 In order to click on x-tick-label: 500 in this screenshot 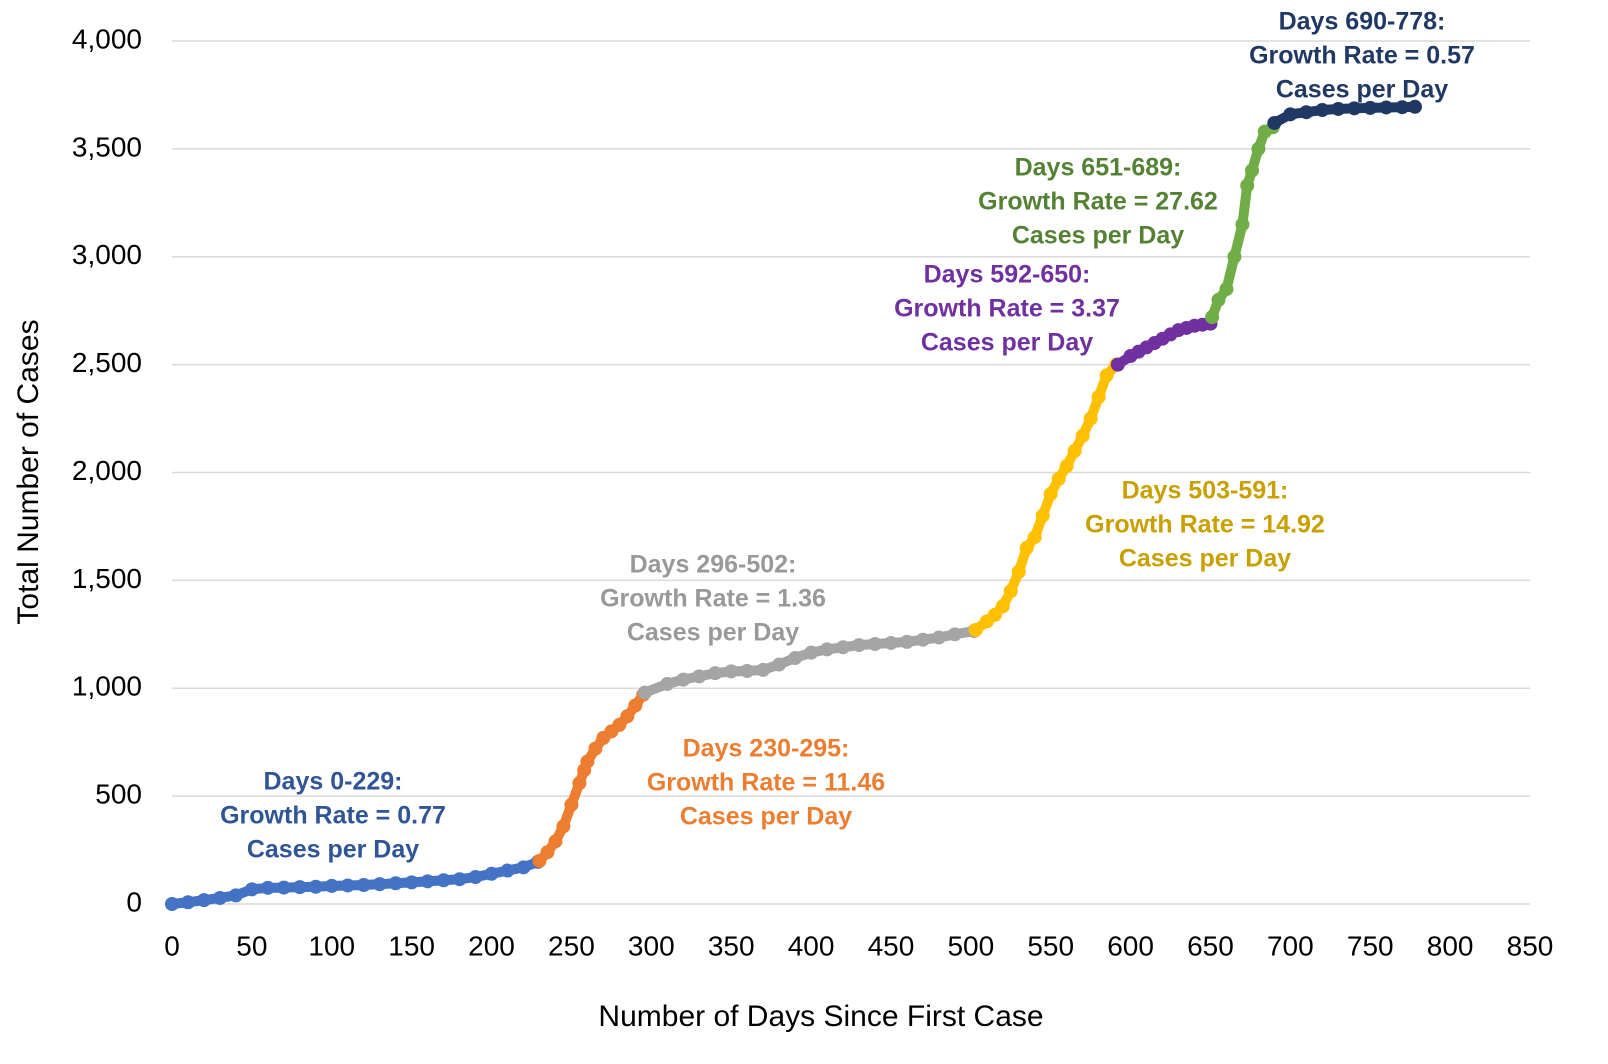, I will do `click(970, 945)`.